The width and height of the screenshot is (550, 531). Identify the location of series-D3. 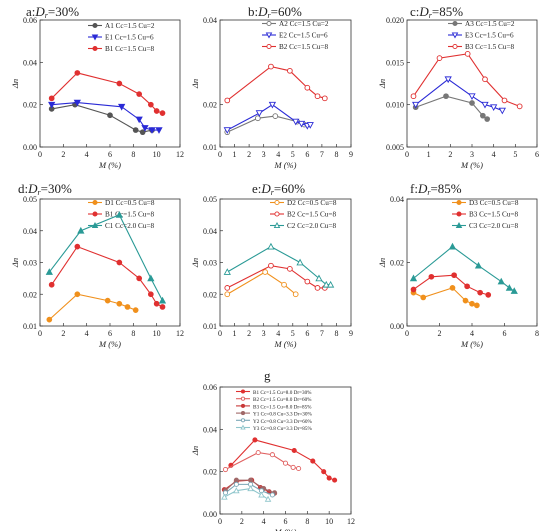
(445, 297).